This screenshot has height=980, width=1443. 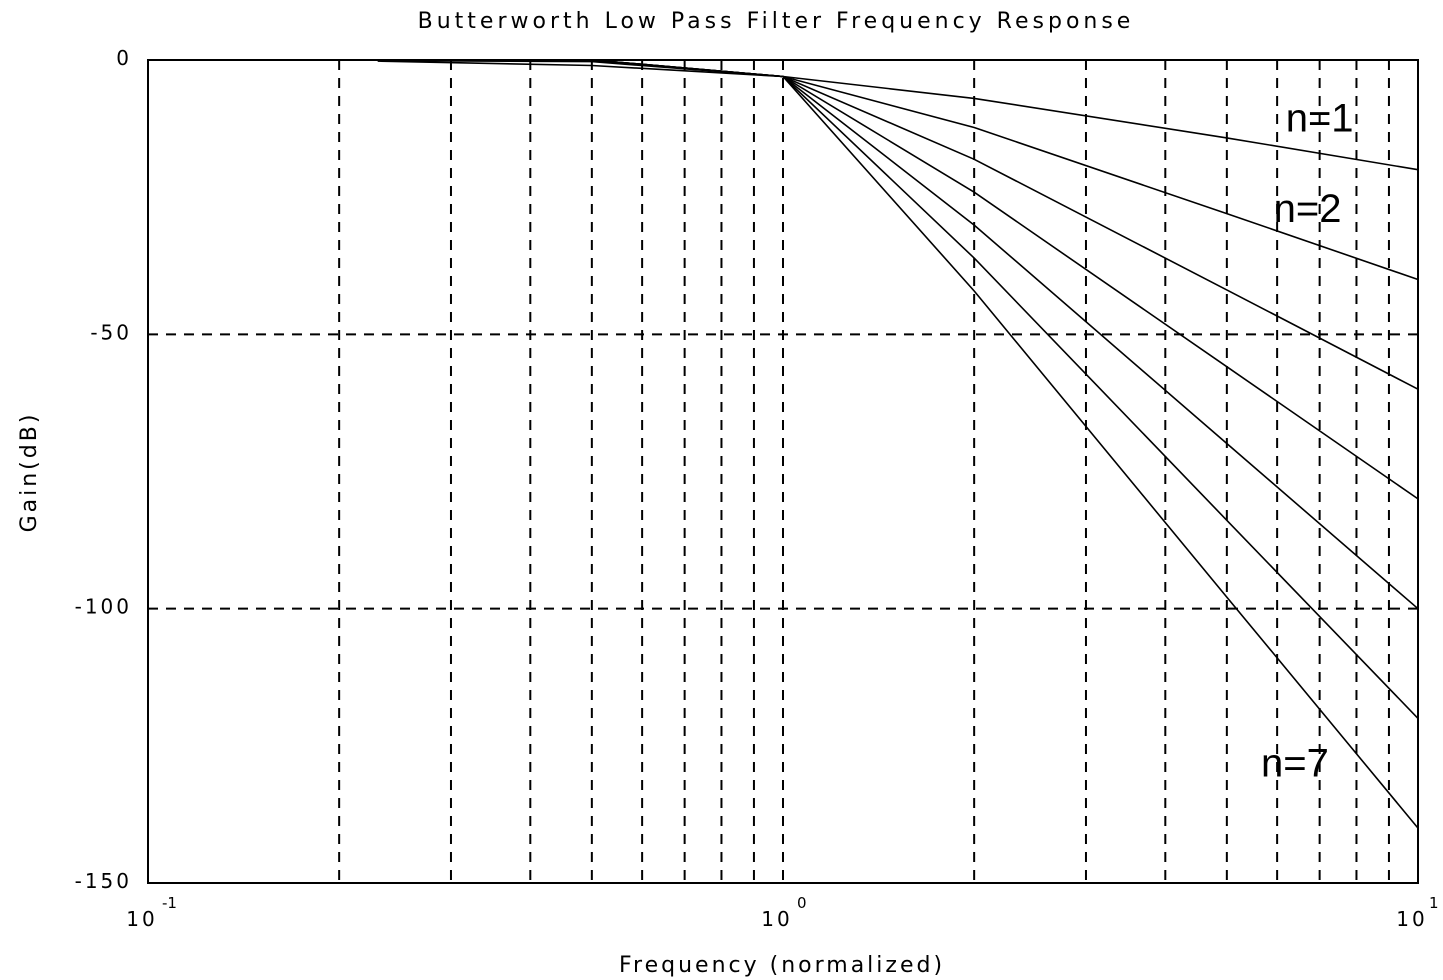 I want to click on x-tick-label: 10 -1, so click(x=151, y=912).